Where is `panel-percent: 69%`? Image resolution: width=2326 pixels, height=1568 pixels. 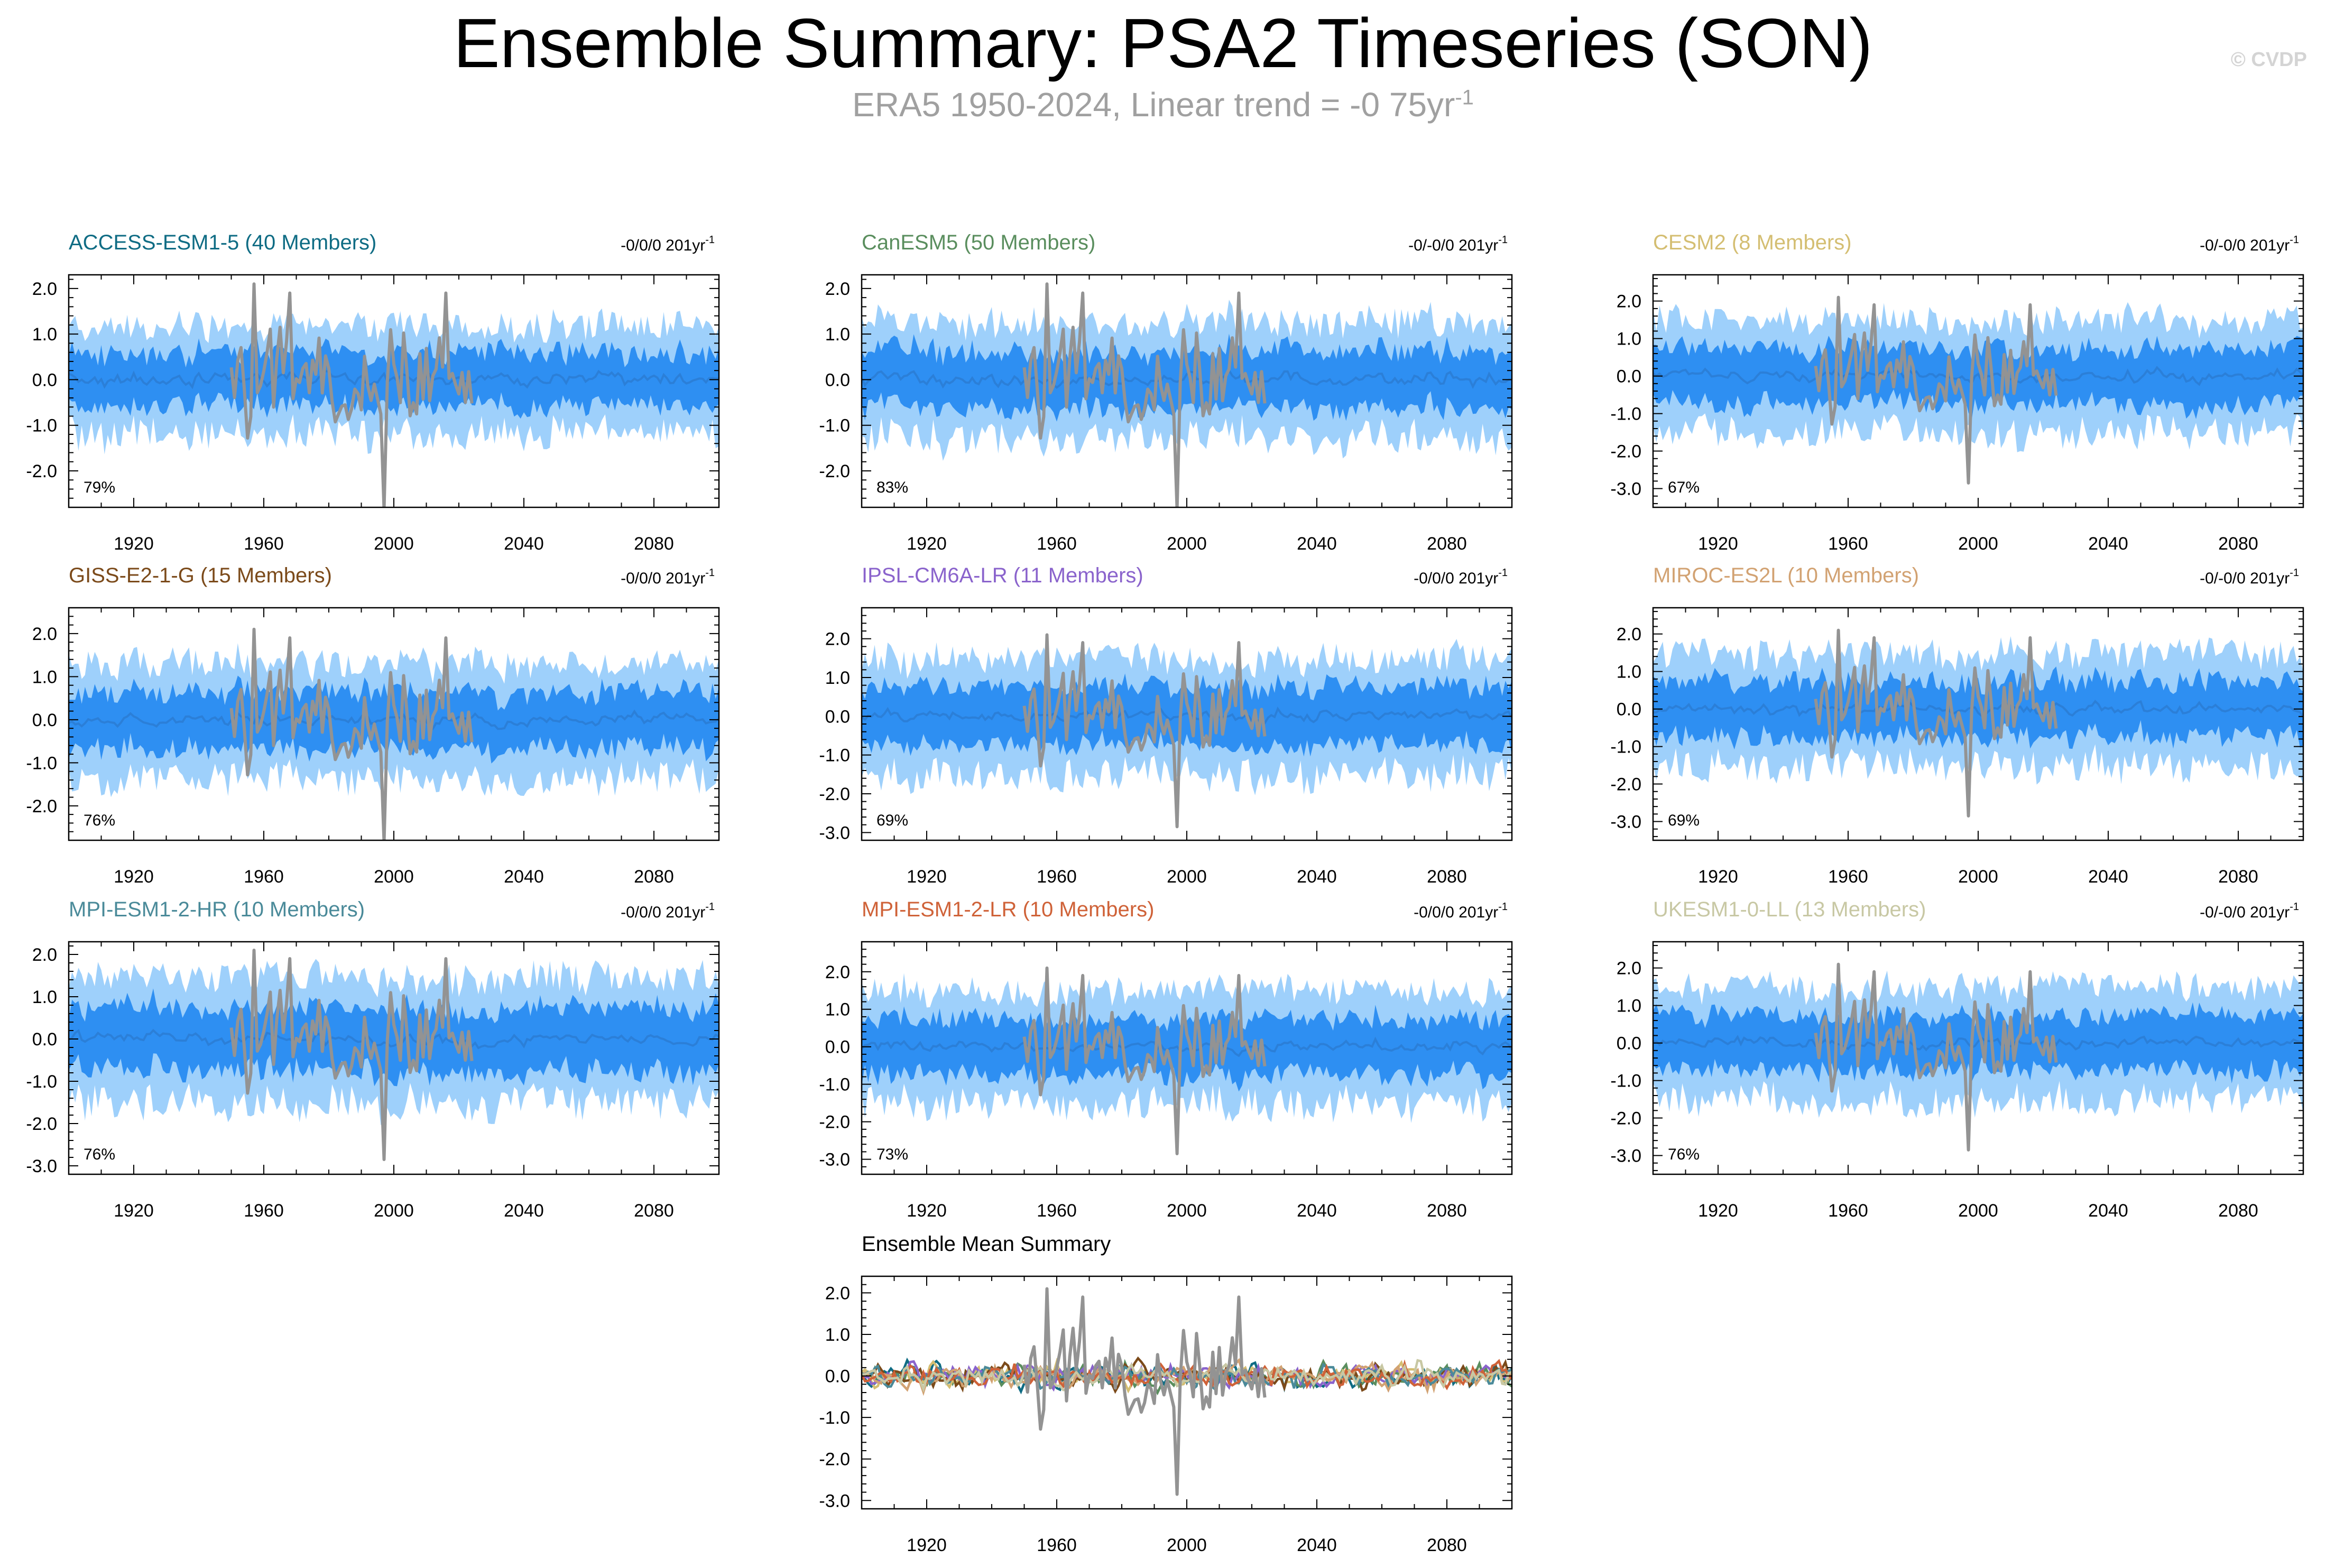
panel-percent: 69% is located at coordinates (892, 820).